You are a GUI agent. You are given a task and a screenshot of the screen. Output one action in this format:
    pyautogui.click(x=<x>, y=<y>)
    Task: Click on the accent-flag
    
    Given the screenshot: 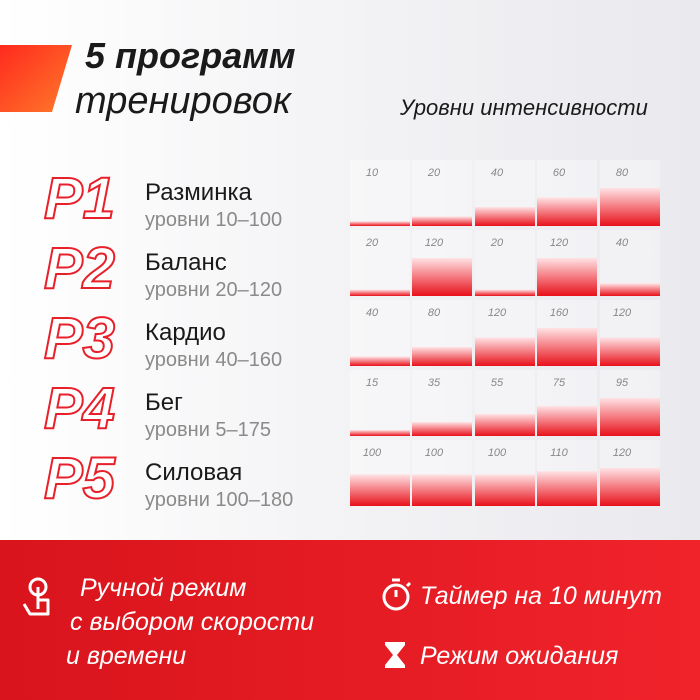 What is the action you would take?
    pyautogui.click(x=36, y=78)
    